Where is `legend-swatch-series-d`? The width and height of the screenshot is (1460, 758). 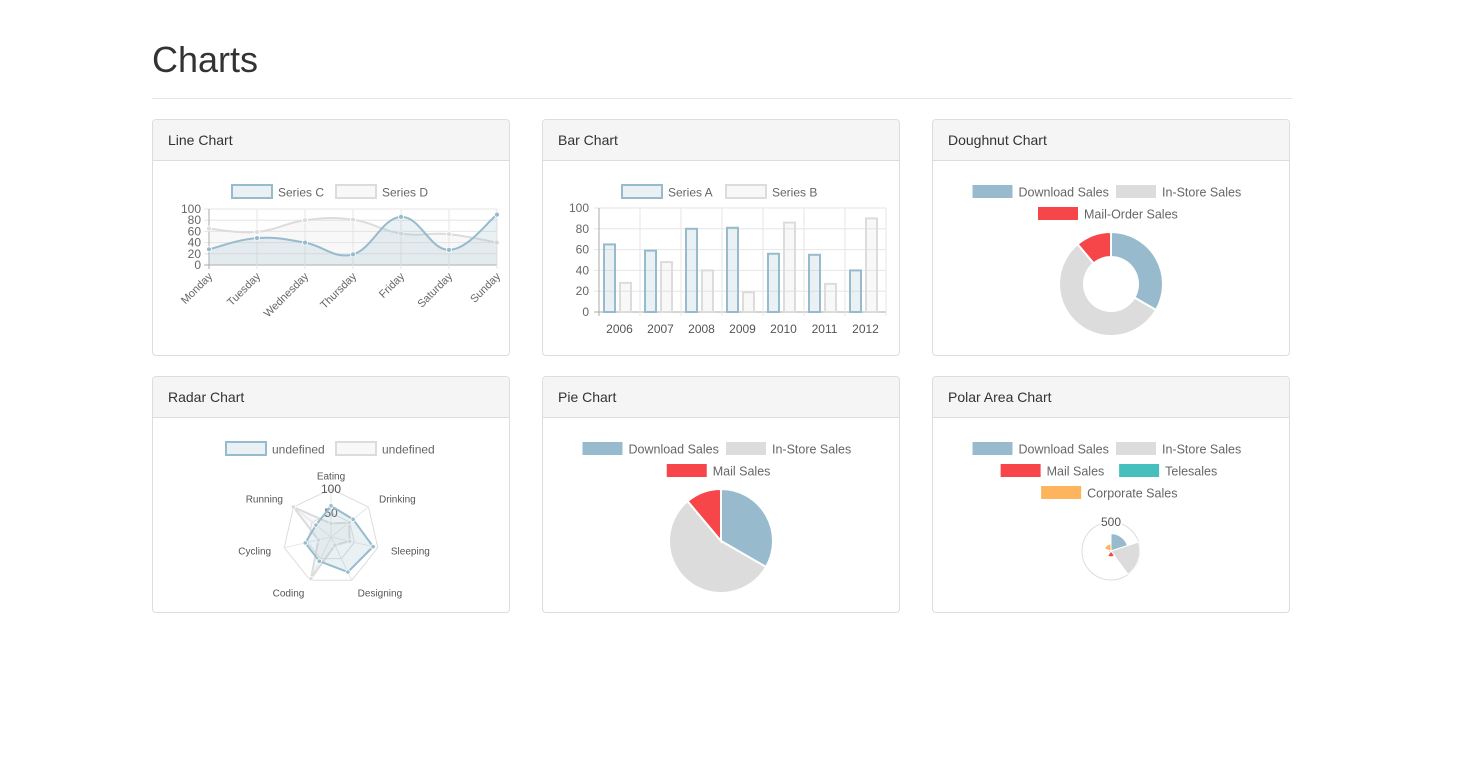 legend-swatch-series-d is located at coordinates (356, 191).